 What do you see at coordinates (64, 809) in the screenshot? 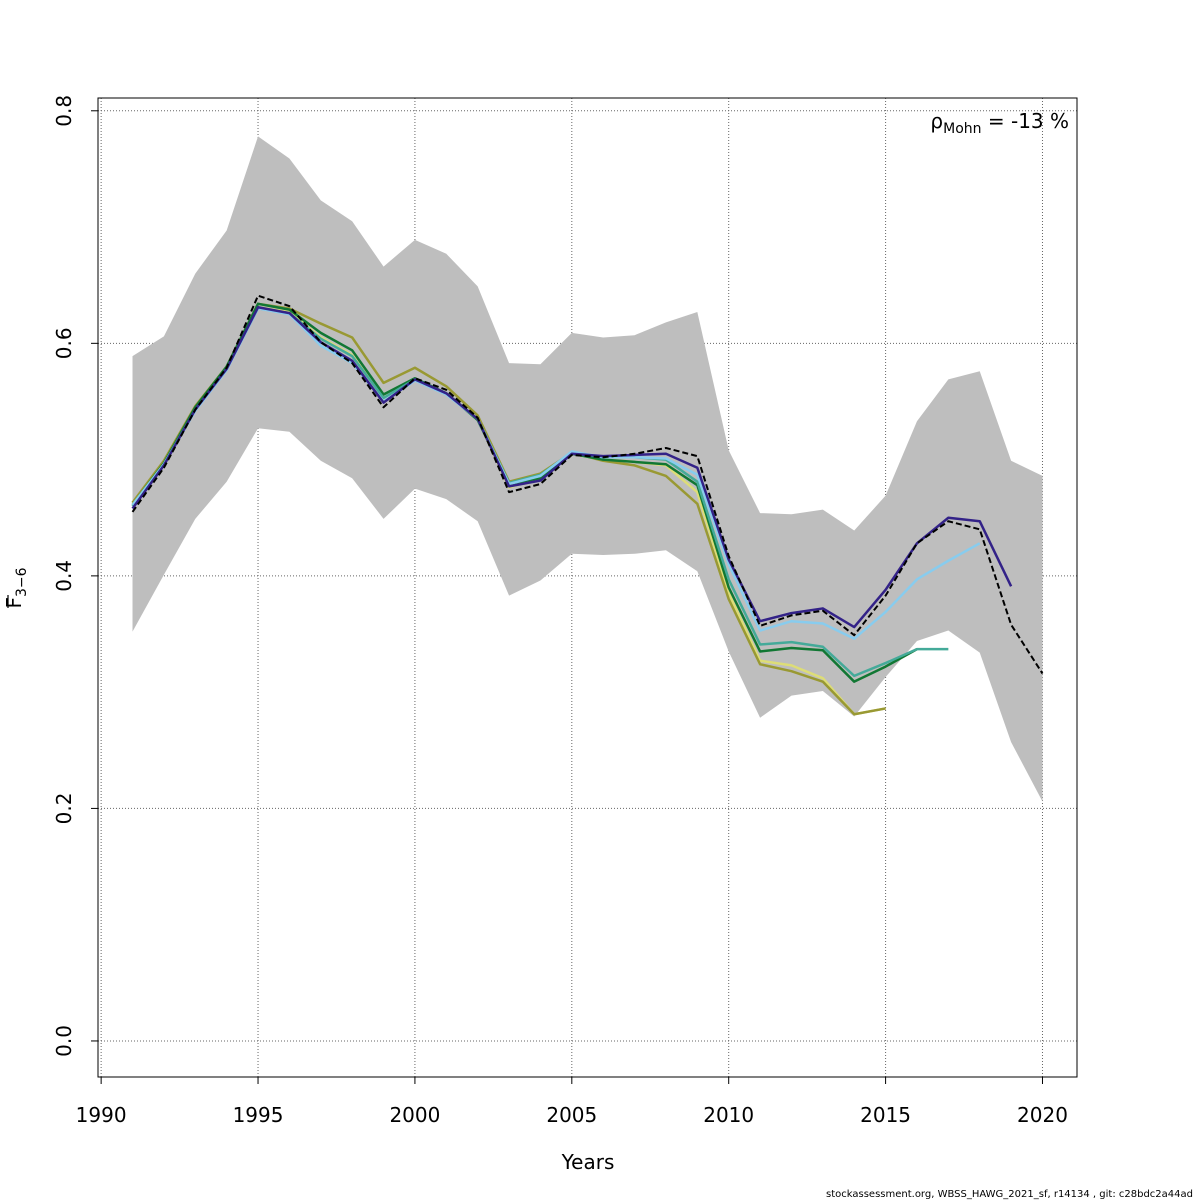
I see `y-tick-label-0.2: 0.2` at bounding box center [64, 809].